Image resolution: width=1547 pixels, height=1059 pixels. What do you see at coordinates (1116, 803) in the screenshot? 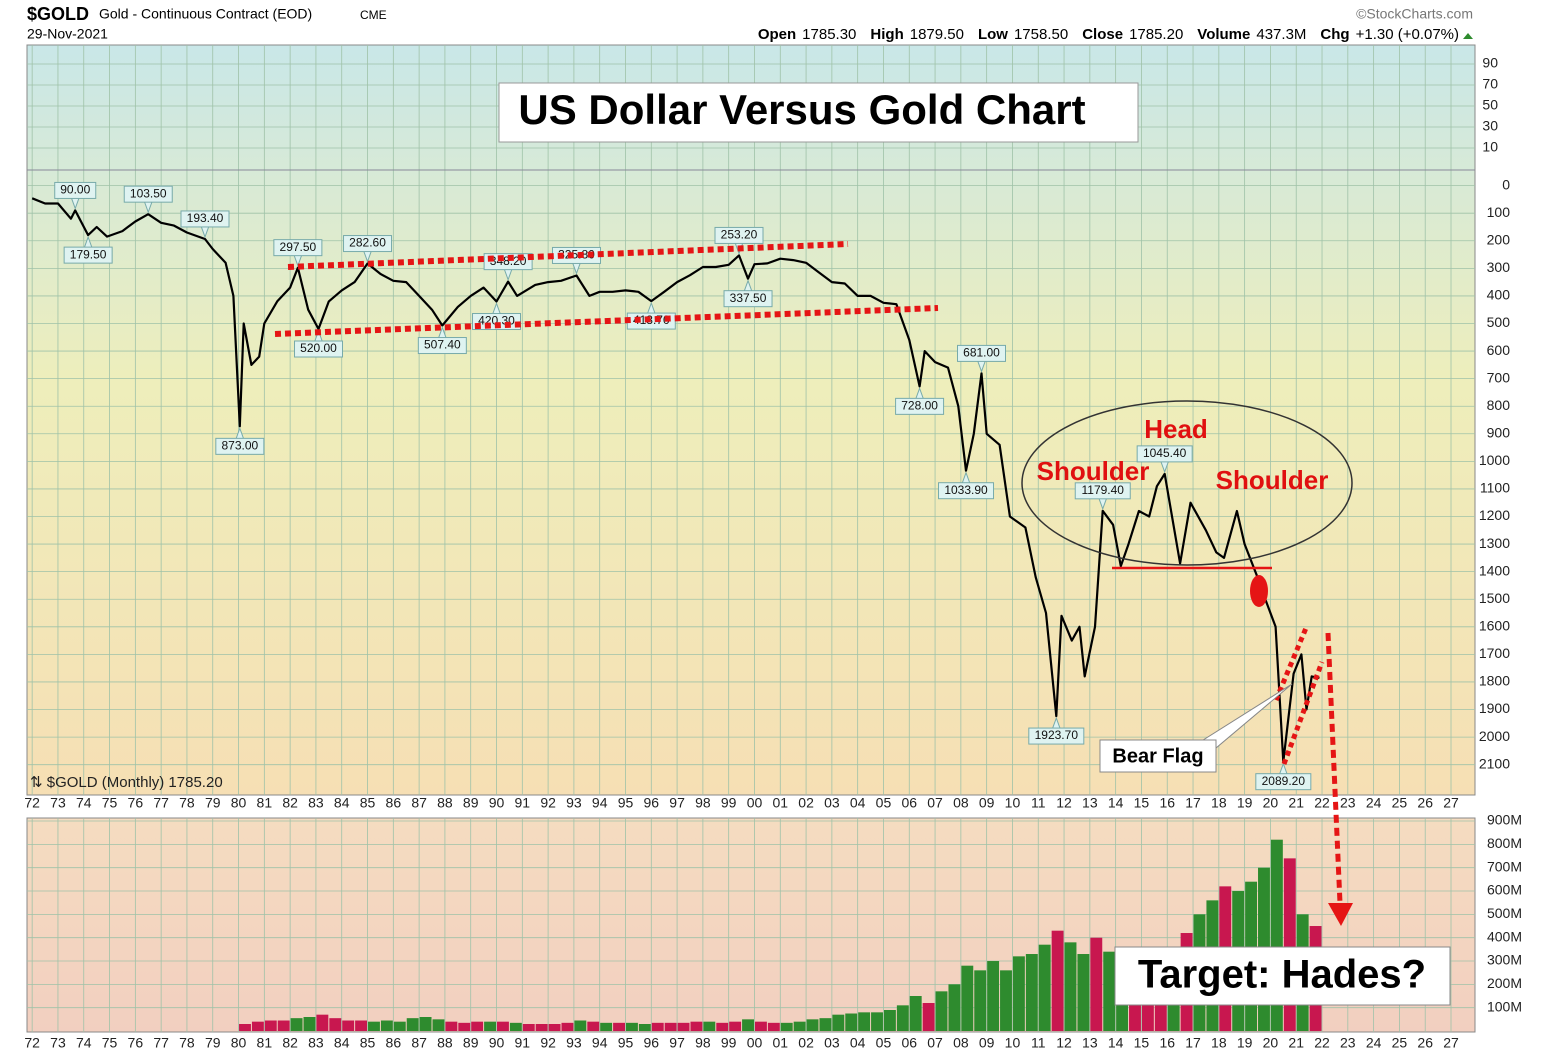
I see `x-tick-label: 14` at bounding box center [1116, 803].